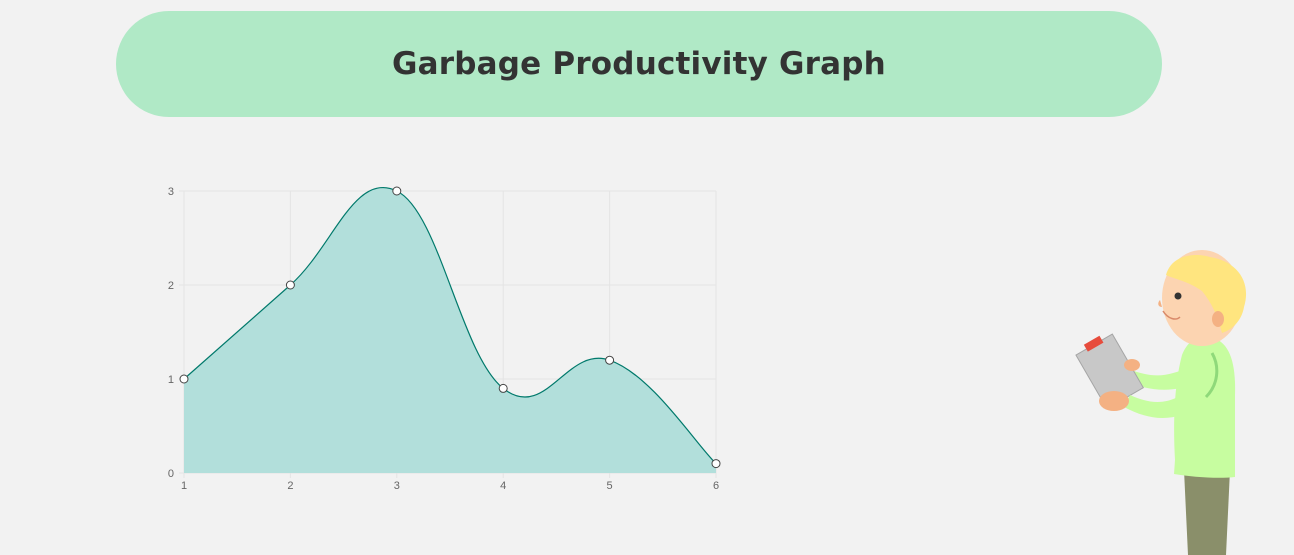 The height and width of the screenshot is (555, 1294). I want to click on man-with-clipboard-illustration, so click(1161, 402).